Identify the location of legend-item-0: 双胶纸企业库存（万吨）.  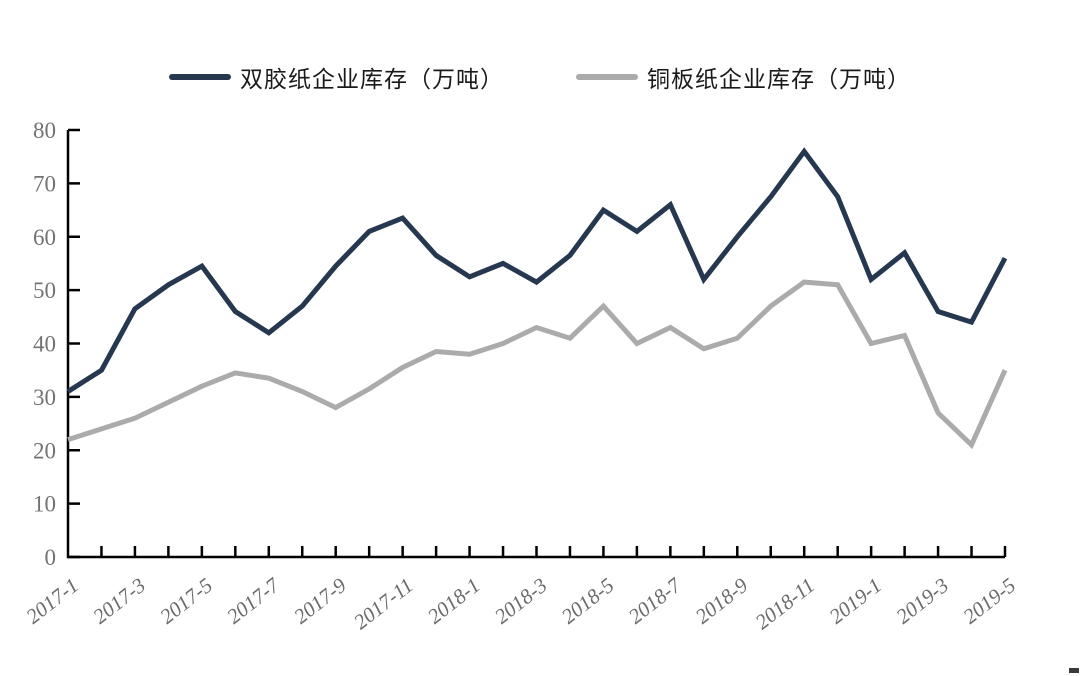
(336, 77).